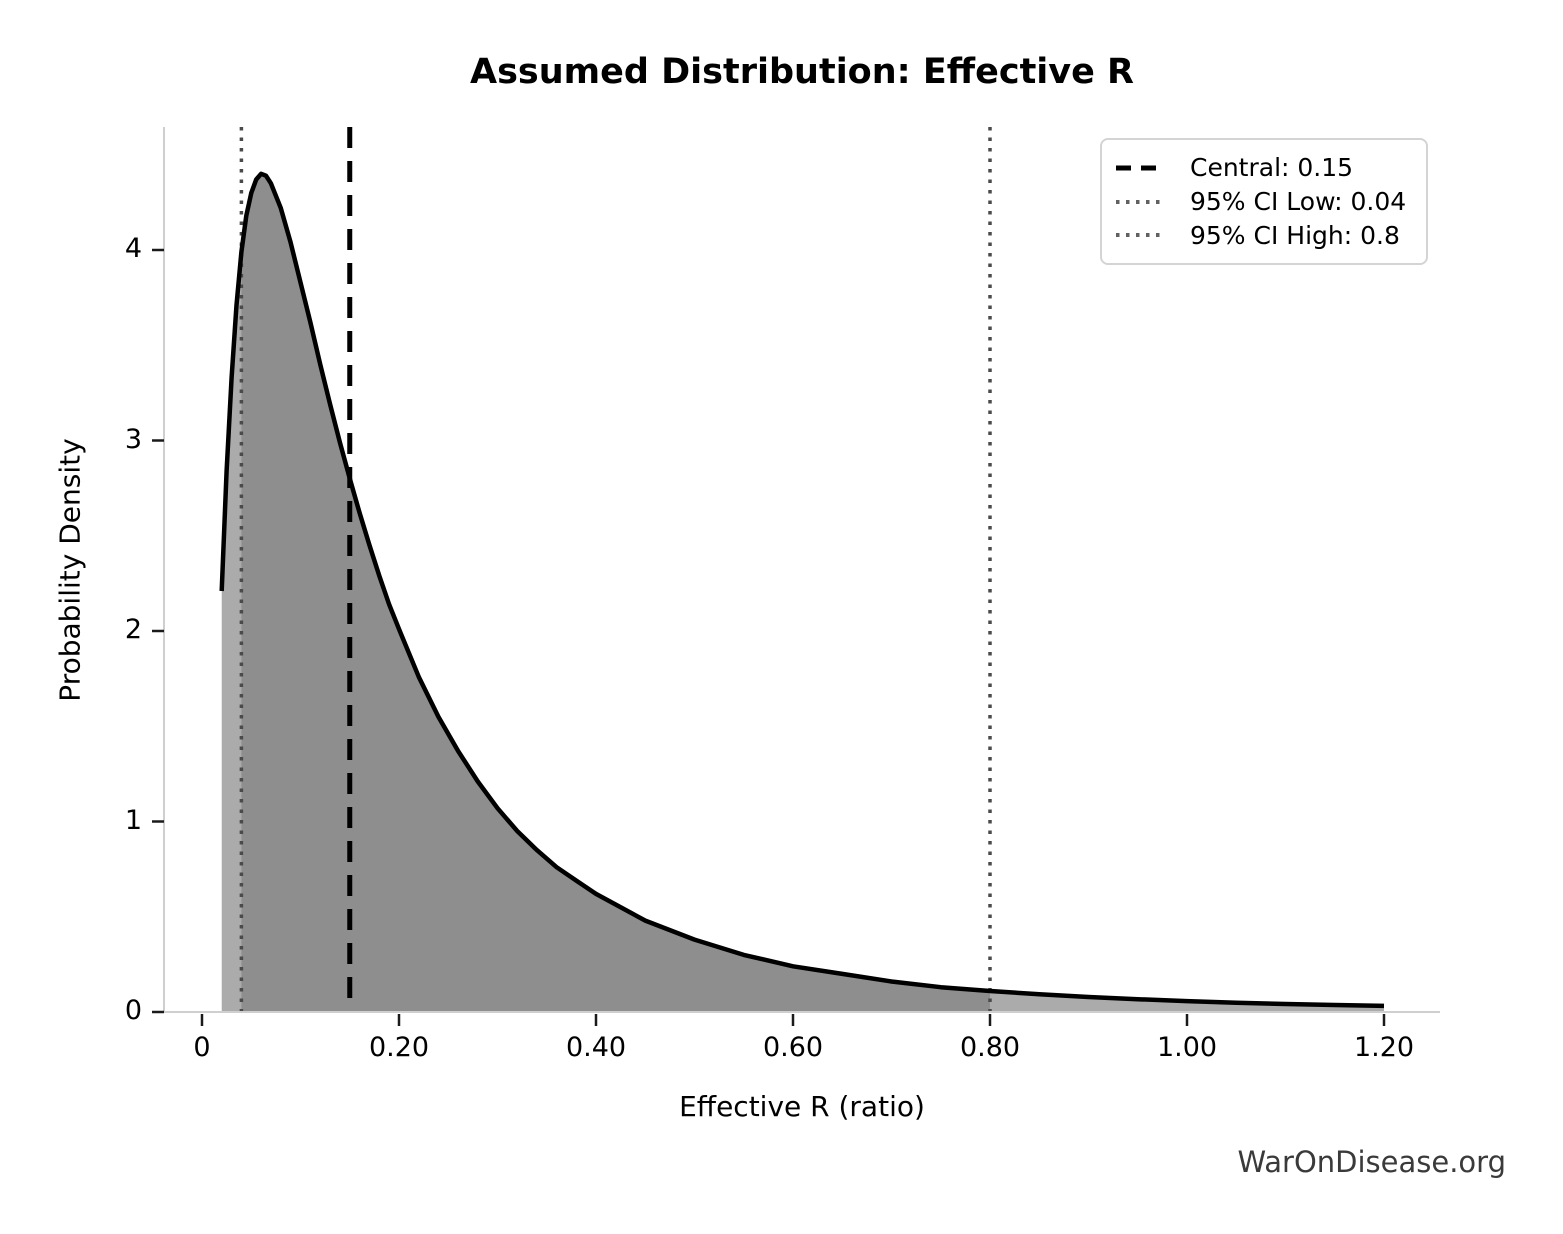 The width and height of the screenshot is (1563, 1234). I want to click on x-tick-label: 0.20, so click(399, 1047).